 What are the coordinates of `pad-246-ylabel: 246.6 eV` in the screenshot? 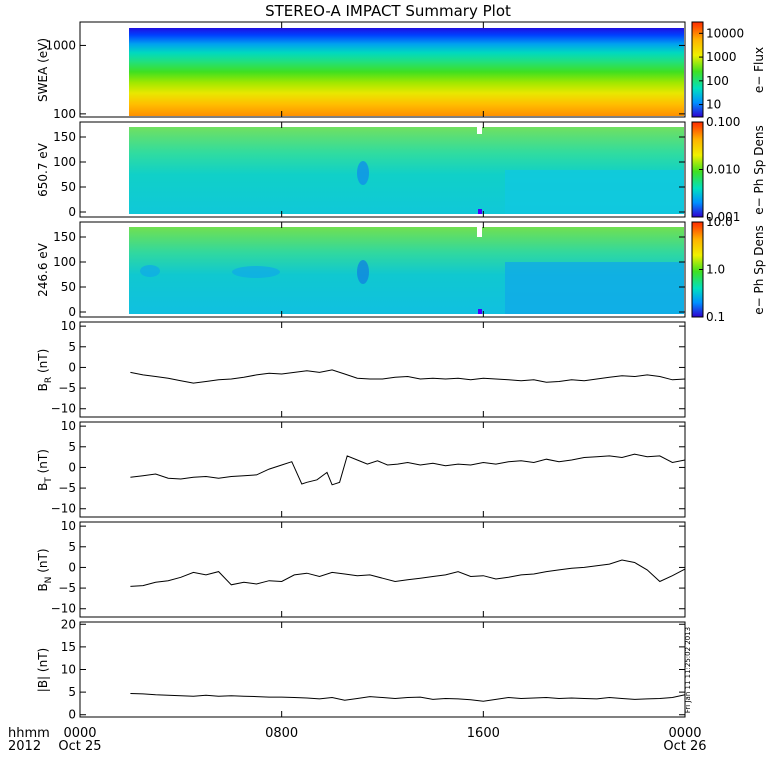 It's located at (43, 269).